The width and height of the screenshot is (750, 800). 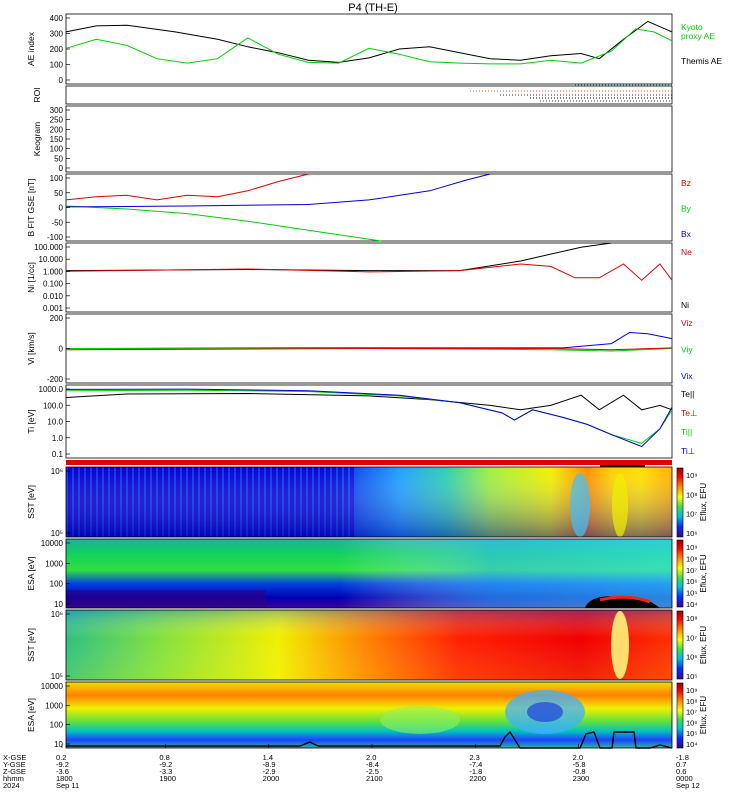 I want to click on plot-title: P4 (TH-E), so click(x=373, y=8).